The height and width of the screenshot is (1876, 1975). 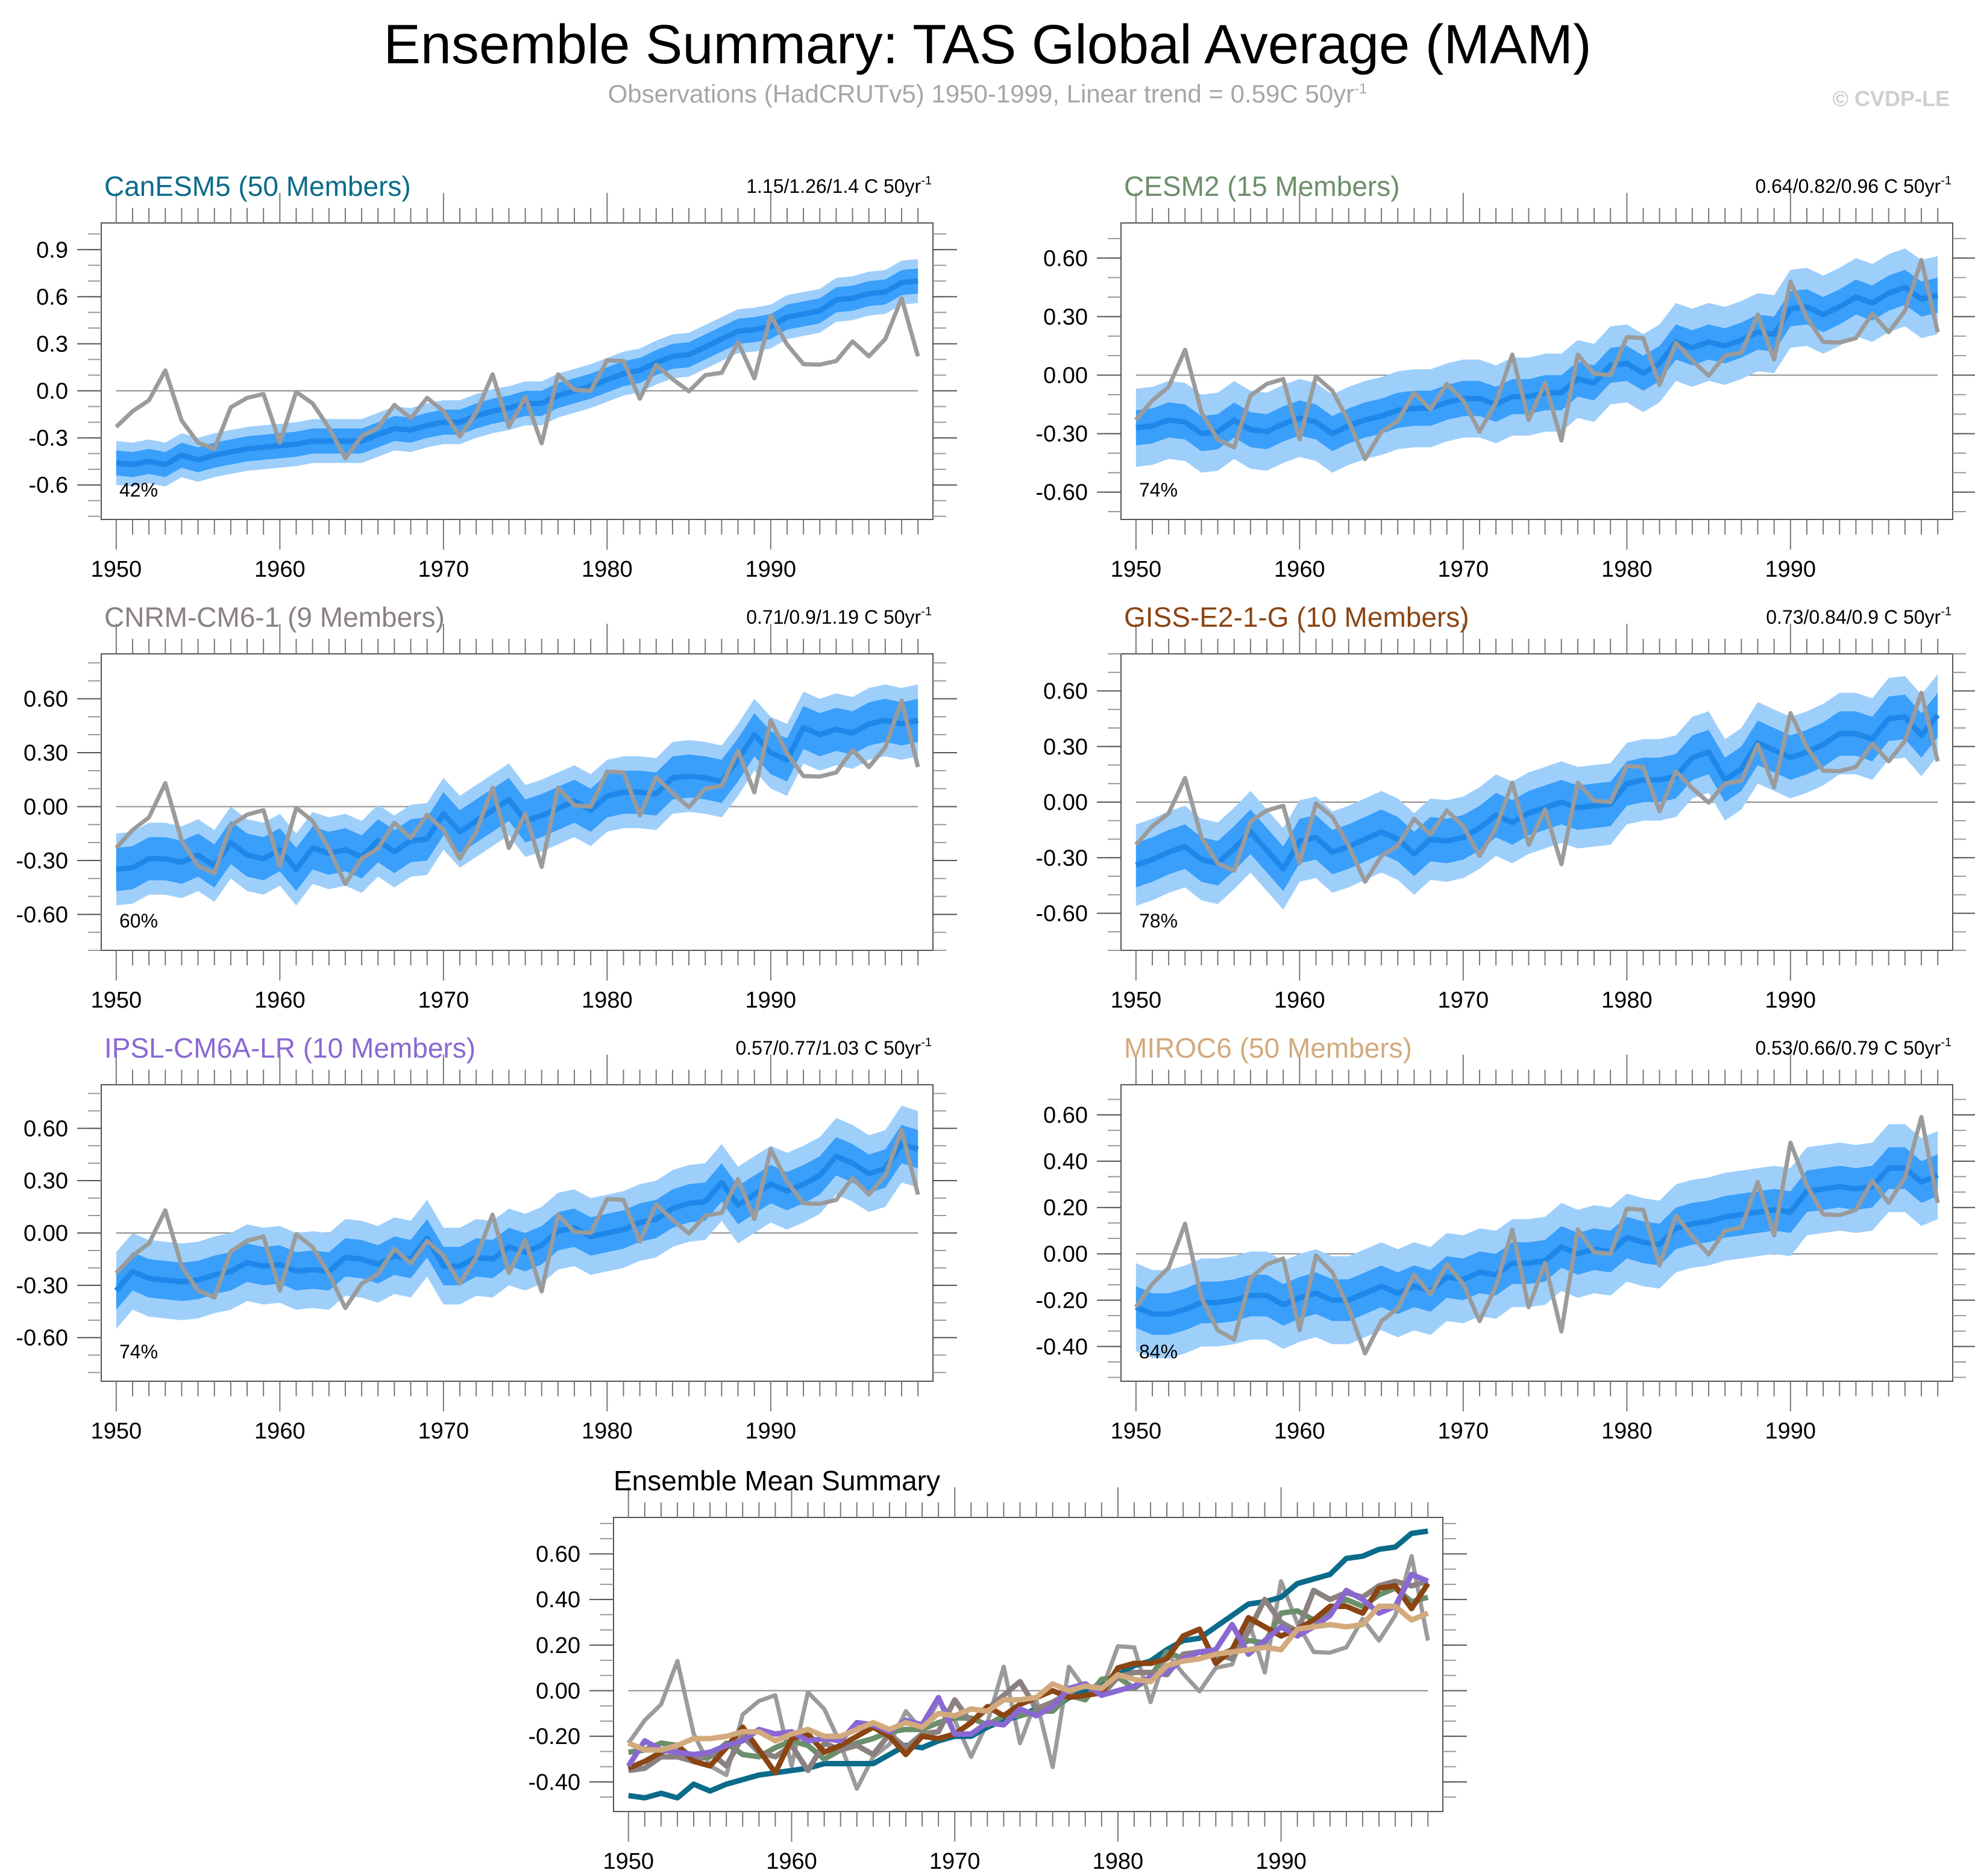 What do you see at coordinates (257, 186) in the screenshot?
I see `panel-title: CanESM5 (50 Members)` at bounding box center [257, 186].